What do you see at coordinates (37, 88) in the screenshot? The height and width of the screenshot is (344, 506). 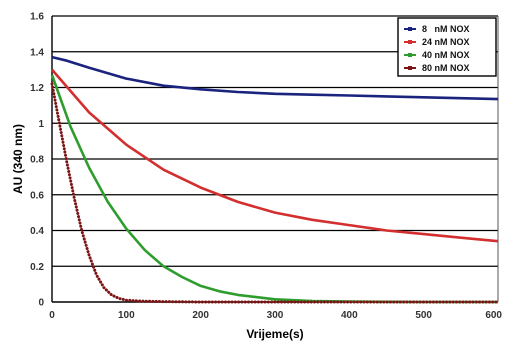 I see `y-tick-label: 1.2` at bounding box center [37, 88].